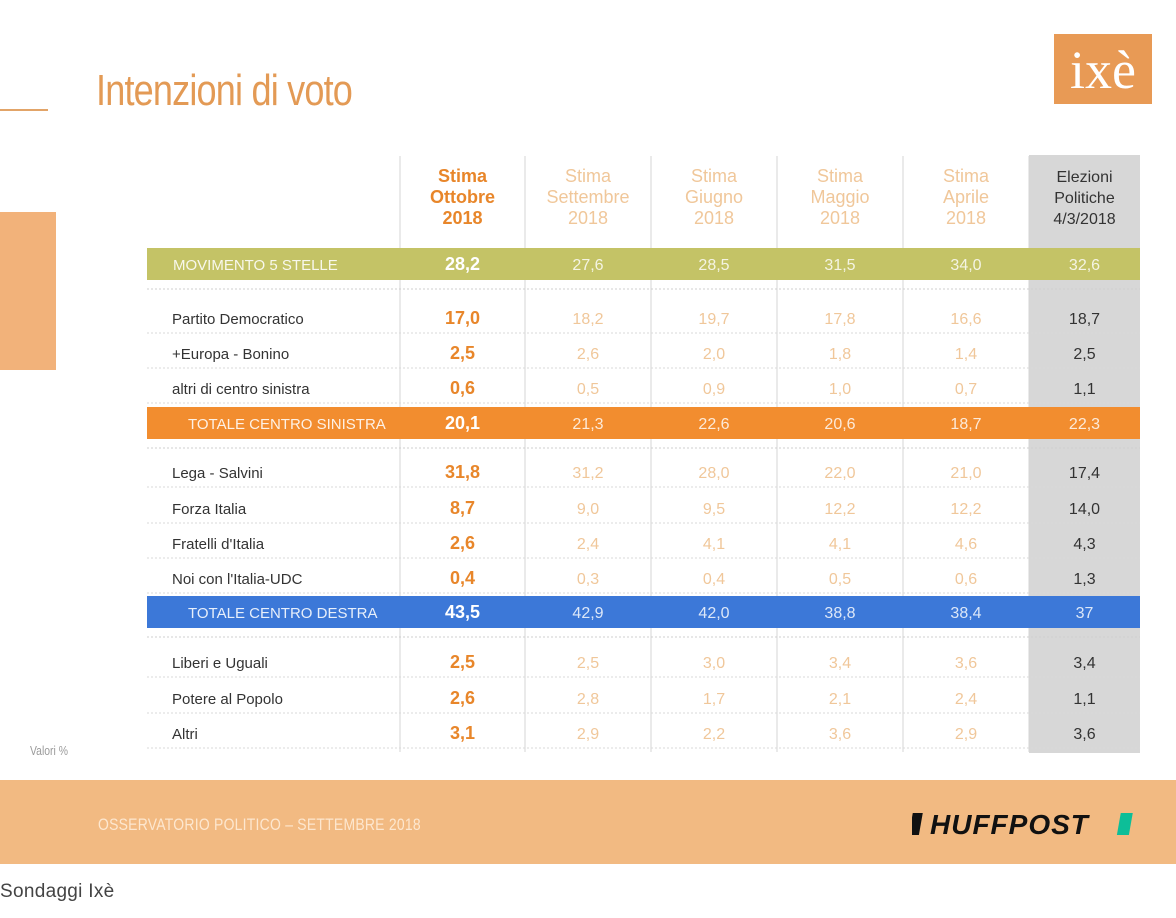  I want to click on data-label: 0,7, so click(966, 389).